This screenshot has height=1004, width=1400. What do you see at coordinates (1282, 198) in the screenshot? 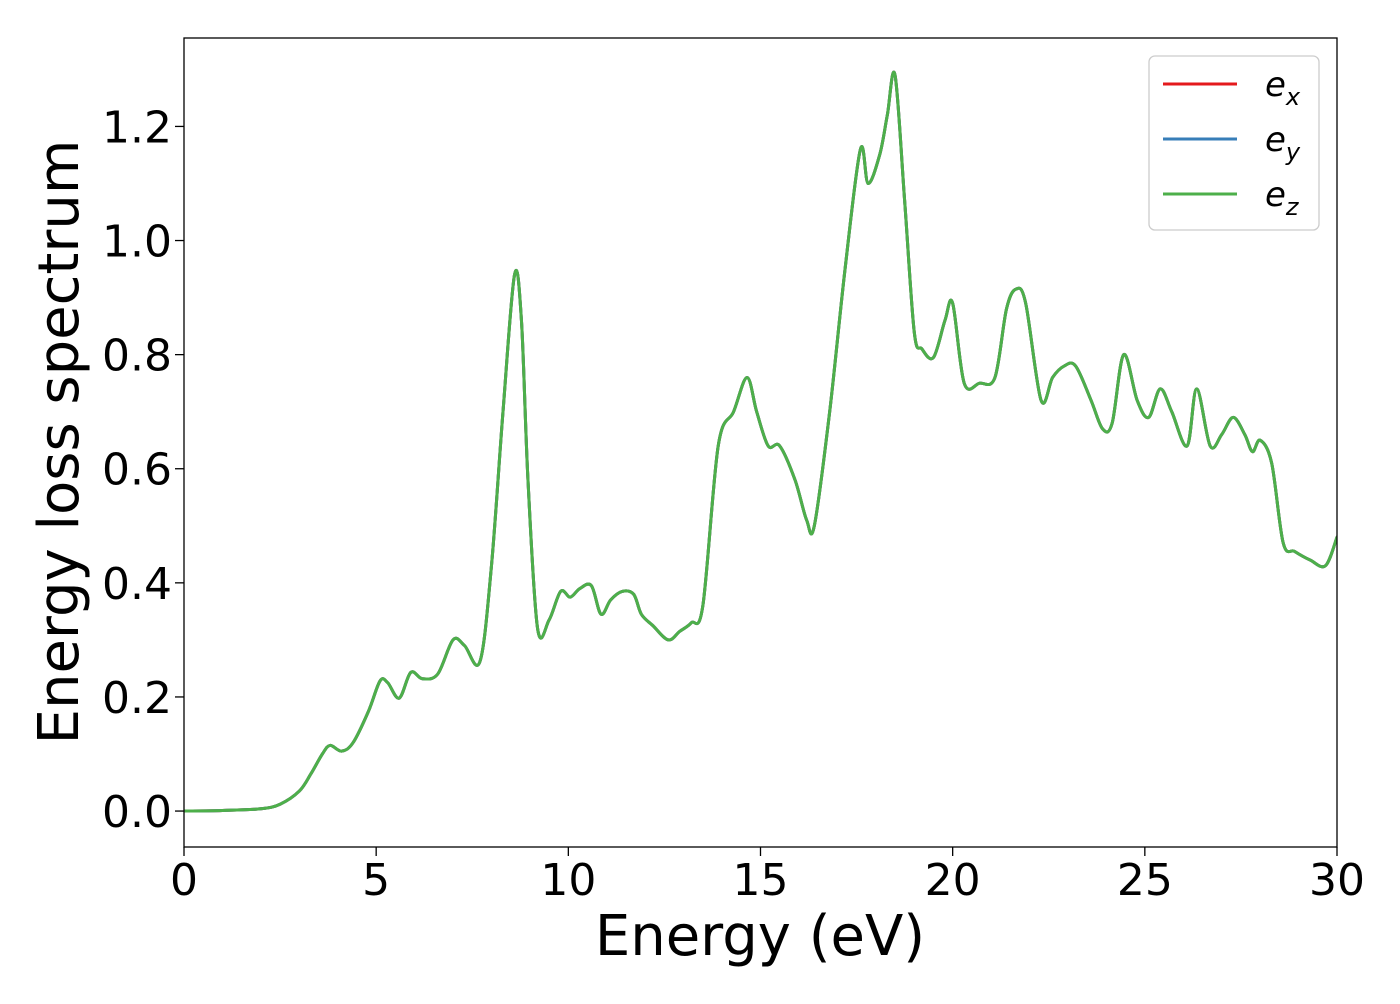
I see `legend-label-e-z: ez` at bounding box center [1282, 198].